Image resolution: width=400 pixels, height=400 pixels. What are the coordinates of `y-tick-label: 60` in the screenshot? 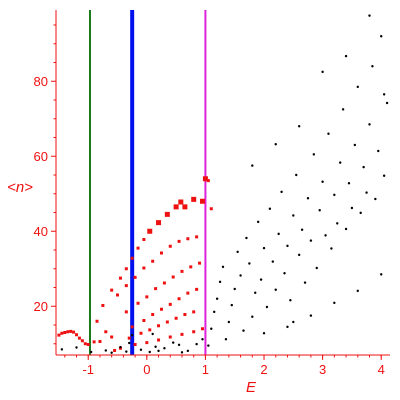 It's located at (41, 156).